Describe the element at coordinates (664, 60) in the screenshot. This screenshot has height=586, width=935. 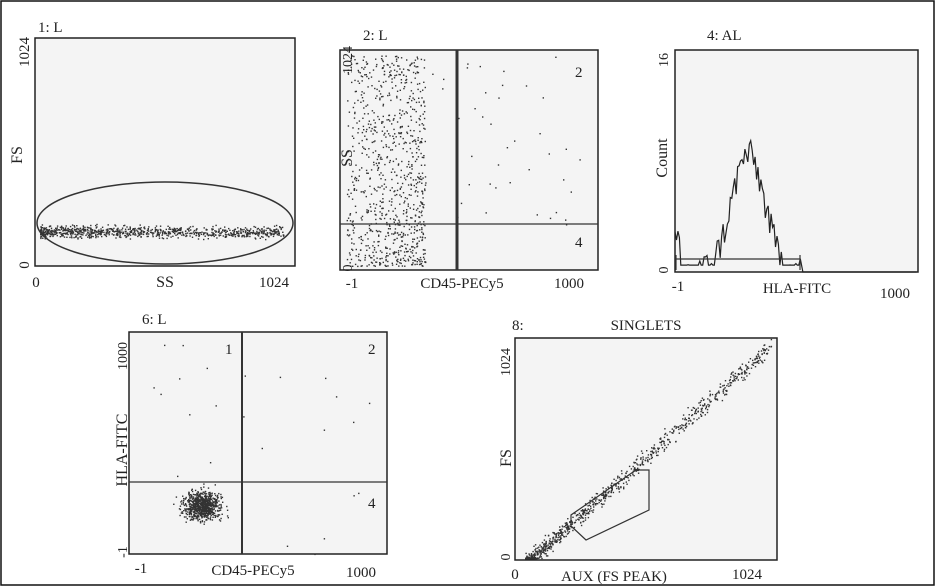
I see `y-tick-label: 16` at that location.